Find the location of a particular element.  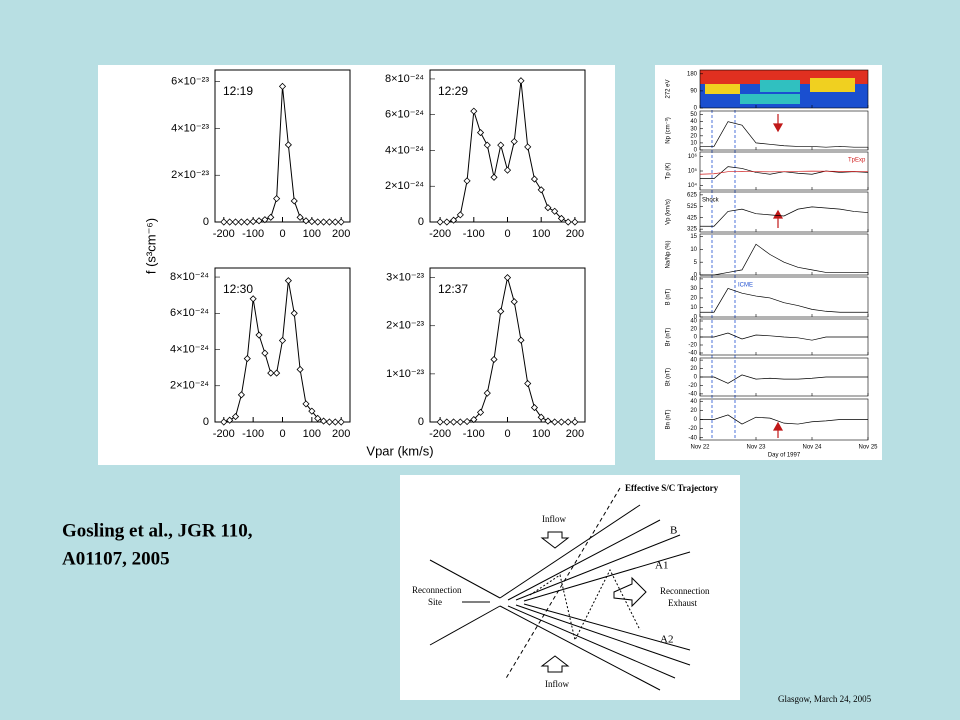

x-tick-label: Nov 22 is located at coordinates (700, 448).